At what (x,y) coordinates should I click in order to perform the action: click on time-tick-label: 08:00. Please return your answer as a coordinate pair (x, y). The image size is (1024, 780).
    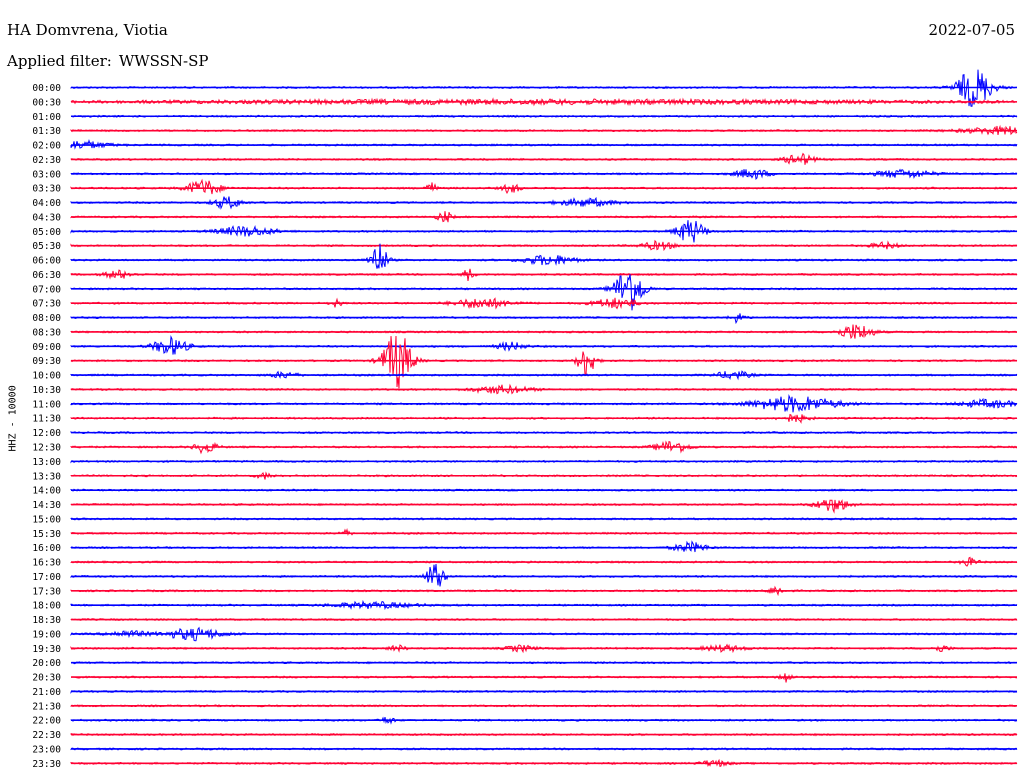
    Looking at the image, I should click on (46, 318).